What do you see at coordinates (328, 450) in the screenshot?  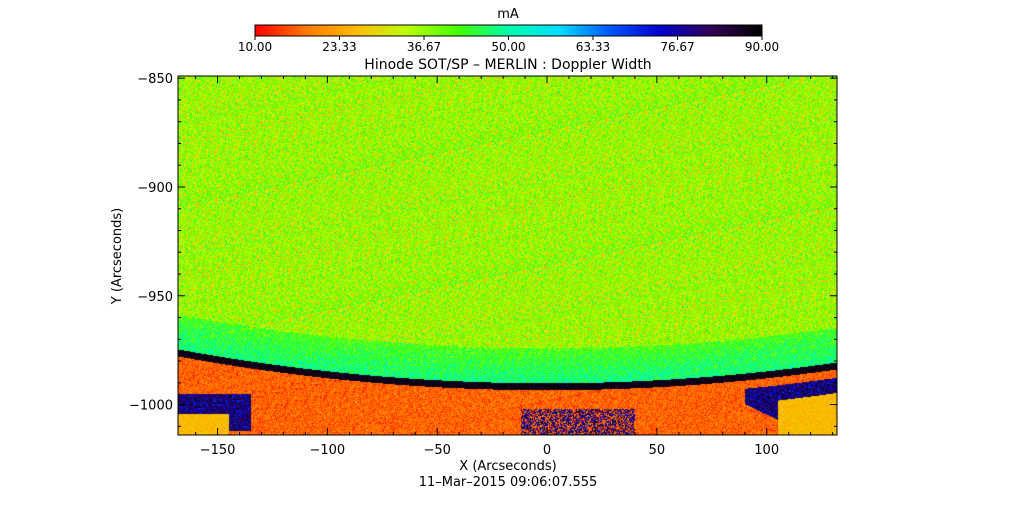 I see `x-tick-label: −100` at bounding box center [328, 450].